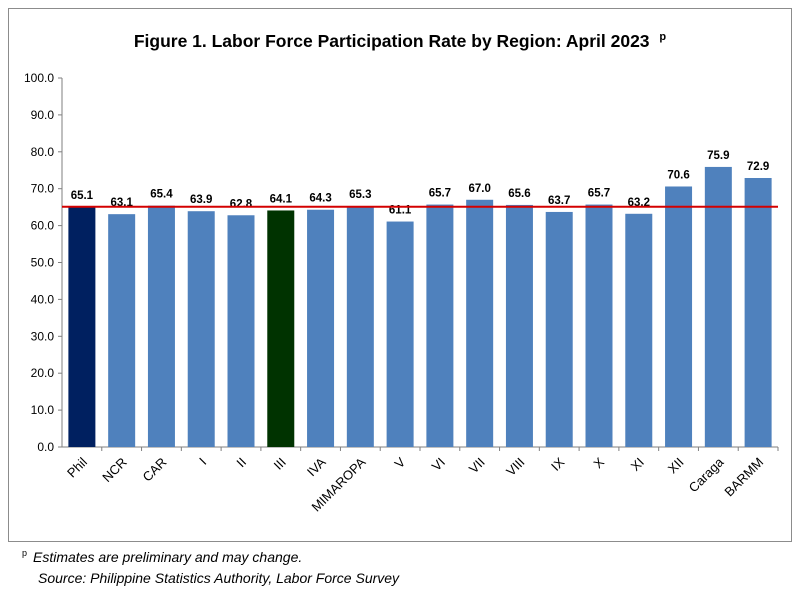 This screenshot has width=800, height=591. Describe the element at coordinates (718, 156) in the screenshot. I see `data-label: 75.9` at that location.